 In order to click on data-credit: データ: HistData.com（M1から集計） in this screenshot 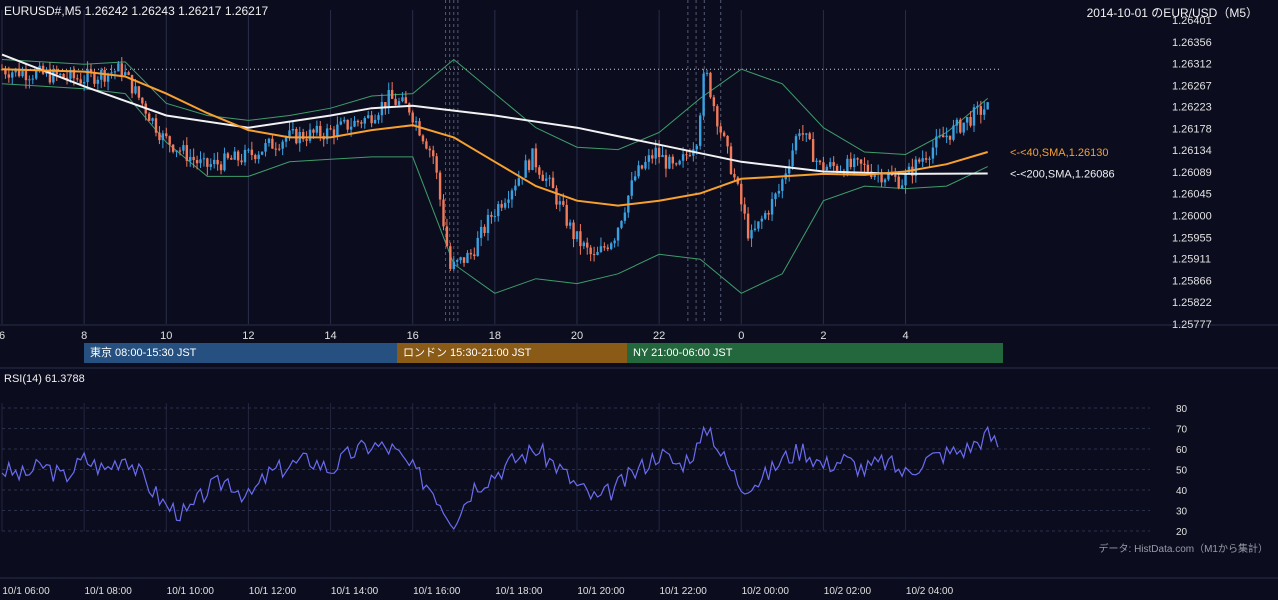, I will do `click(1183, 549)`.